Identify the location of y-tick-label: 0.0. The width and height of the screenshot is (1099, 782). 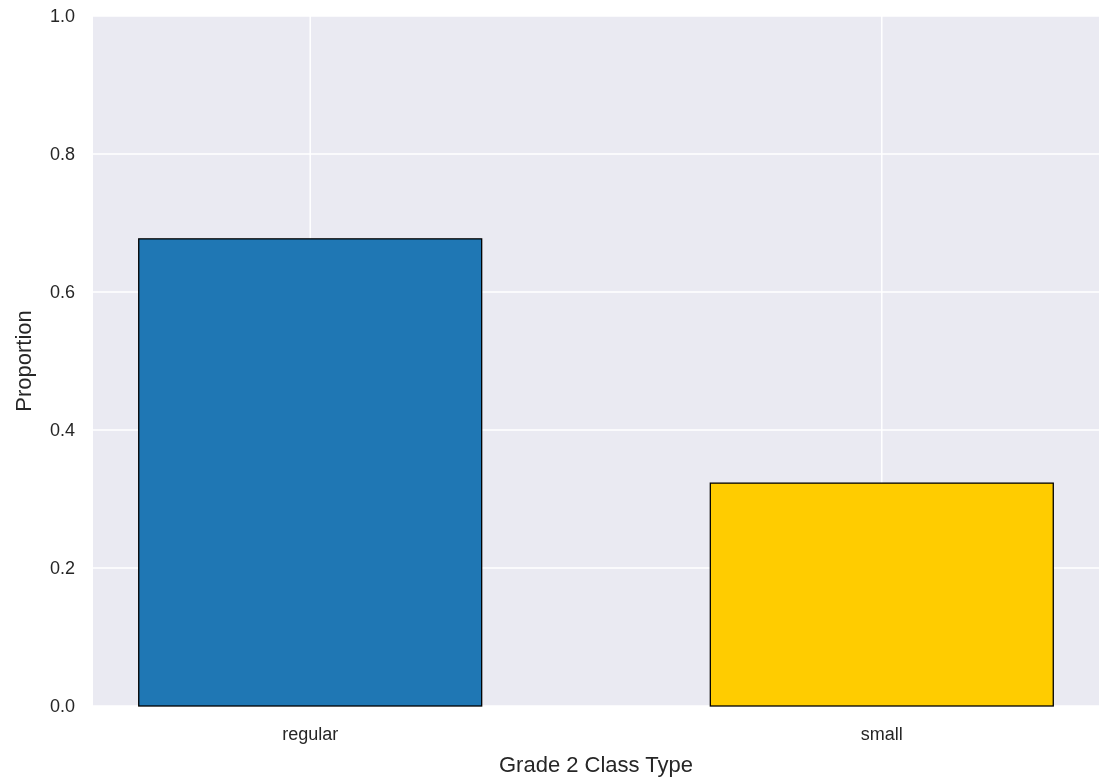
(62, 706).